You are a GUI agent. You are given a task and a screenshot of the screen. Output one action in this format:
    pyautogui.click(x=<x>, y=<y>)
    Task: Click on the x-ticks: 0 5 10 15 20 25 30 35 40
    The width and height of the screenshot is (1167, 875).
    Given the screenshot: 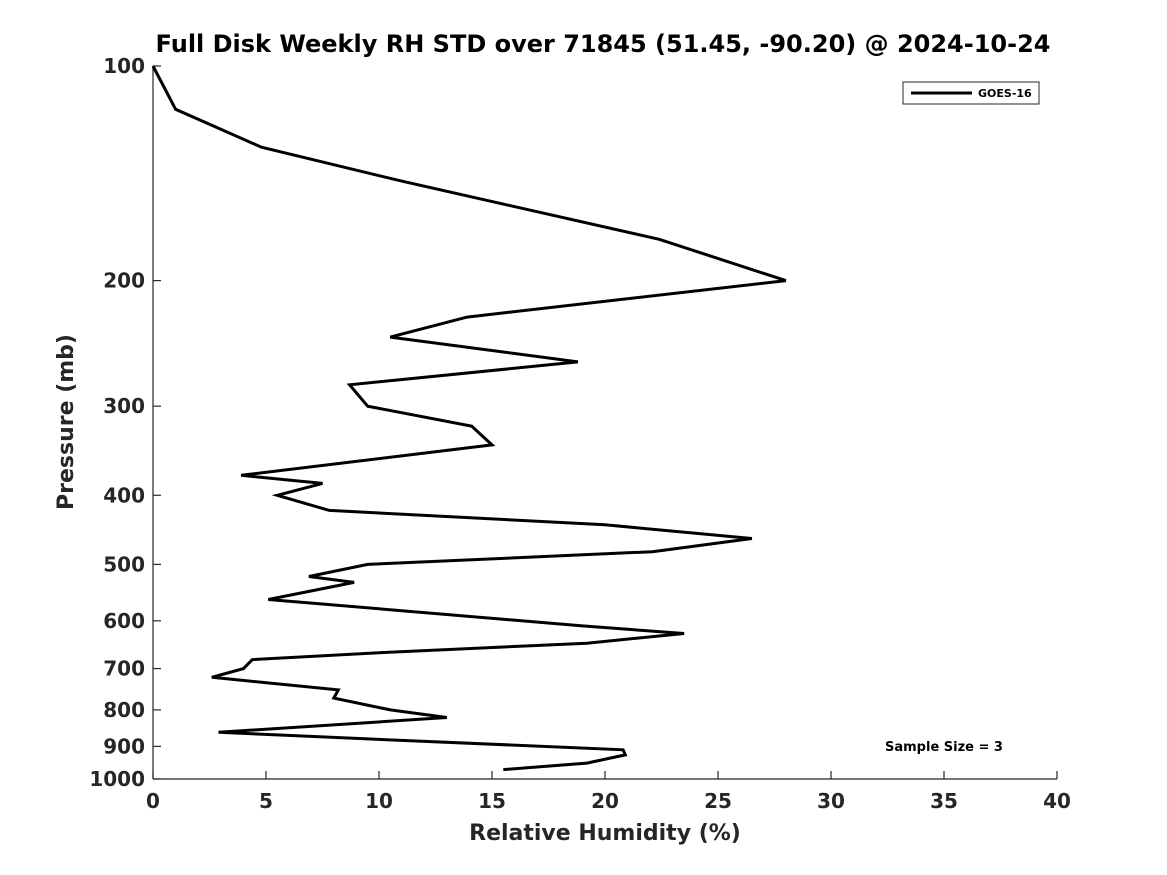 What is the action you would take?
    pyautogui.click(x=608, y=792)
    